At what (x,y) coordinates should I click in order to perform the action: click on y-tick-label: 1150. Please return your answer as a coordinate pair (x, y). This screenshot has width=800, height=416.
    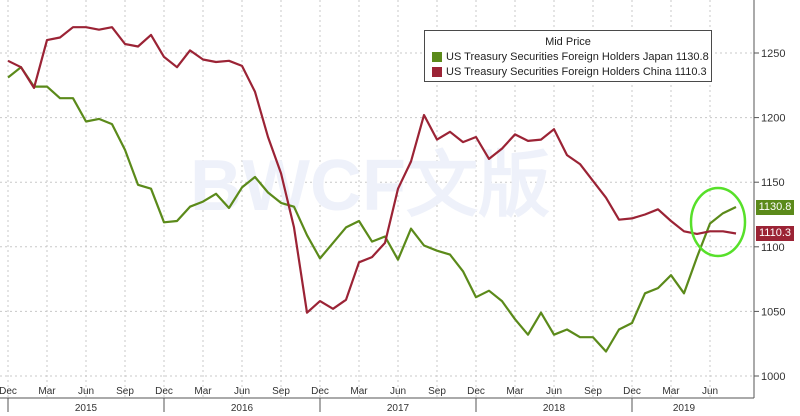
    Looking at the image, I should click on (773, 183).